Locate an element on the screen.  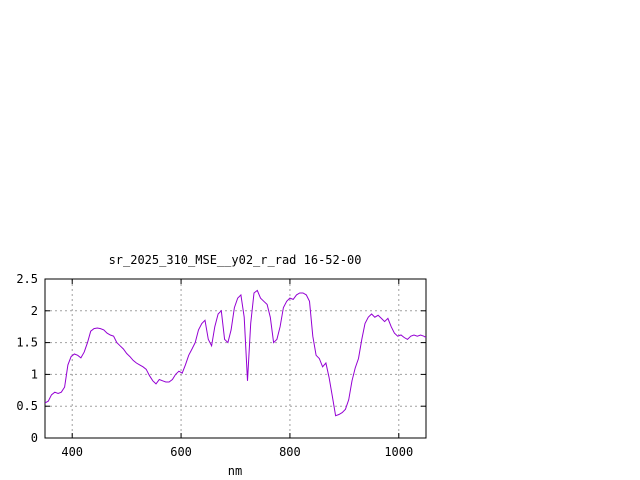
chart-title: sr_2025_310_MSE__y02_r_rad 16-52-00 is located at coordinates (235, 260).